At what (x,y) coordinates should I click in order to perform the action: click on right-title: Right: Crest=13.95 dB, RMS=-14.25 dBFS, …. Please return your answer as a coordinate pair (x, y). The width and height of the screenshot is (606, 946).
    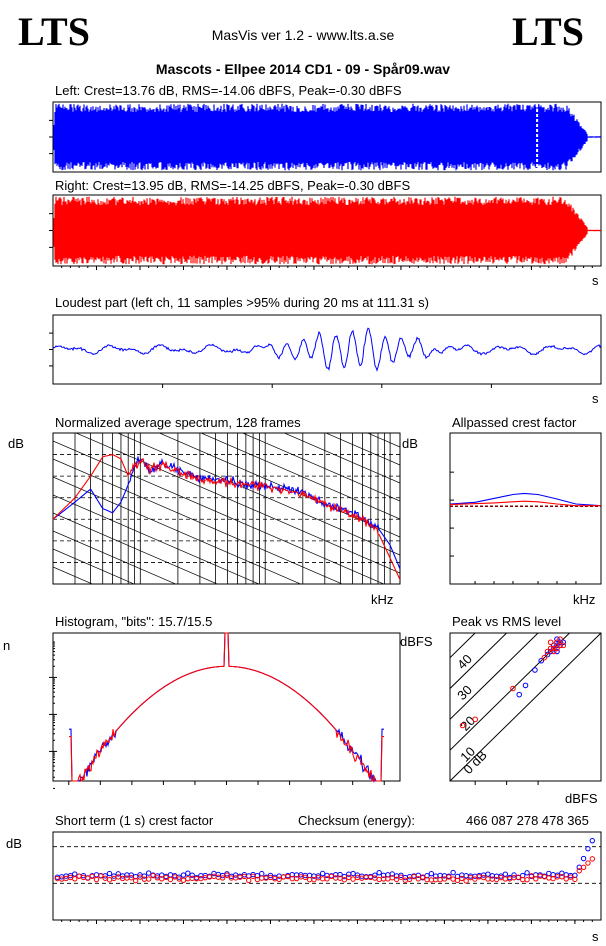
    Looking at the image, I should click on (232, 185).